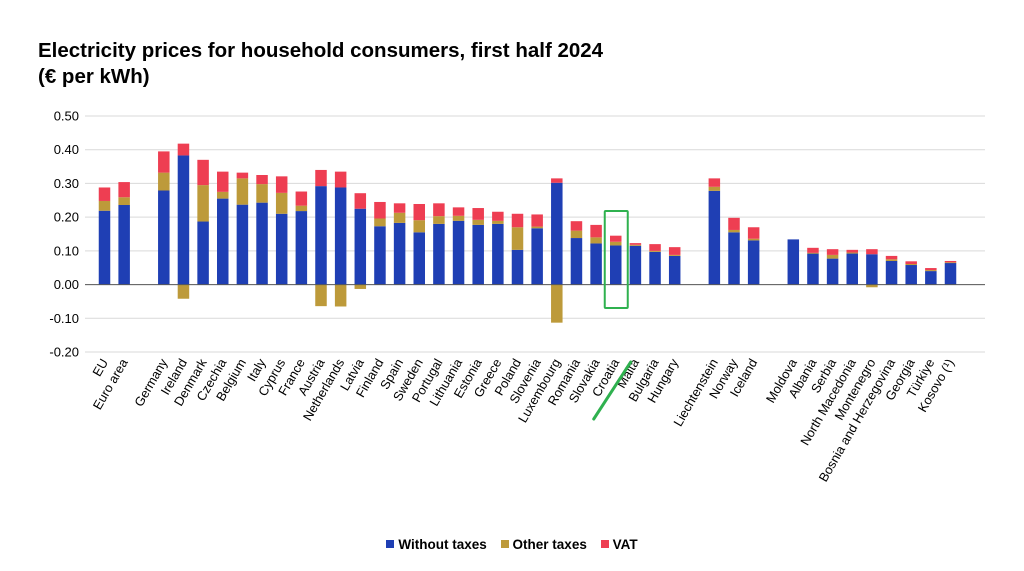  I want to click on bar-other-taxes-germany, so click(164, 181).